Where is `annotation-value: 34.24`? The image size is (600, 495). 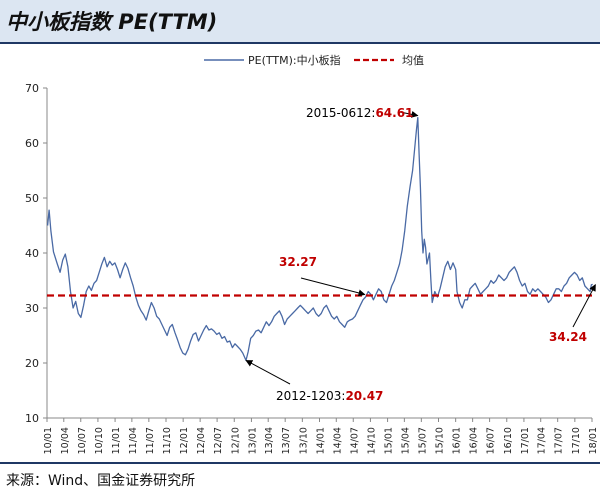
annotation-value: 34.24 is located at coordinates (568, 337).